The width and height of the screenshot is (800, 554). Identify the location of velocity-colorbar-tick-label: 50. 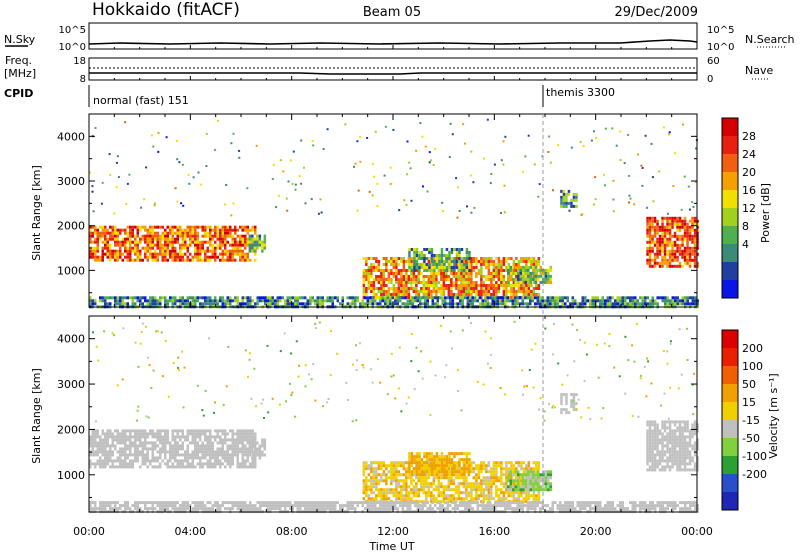
(749, 384).